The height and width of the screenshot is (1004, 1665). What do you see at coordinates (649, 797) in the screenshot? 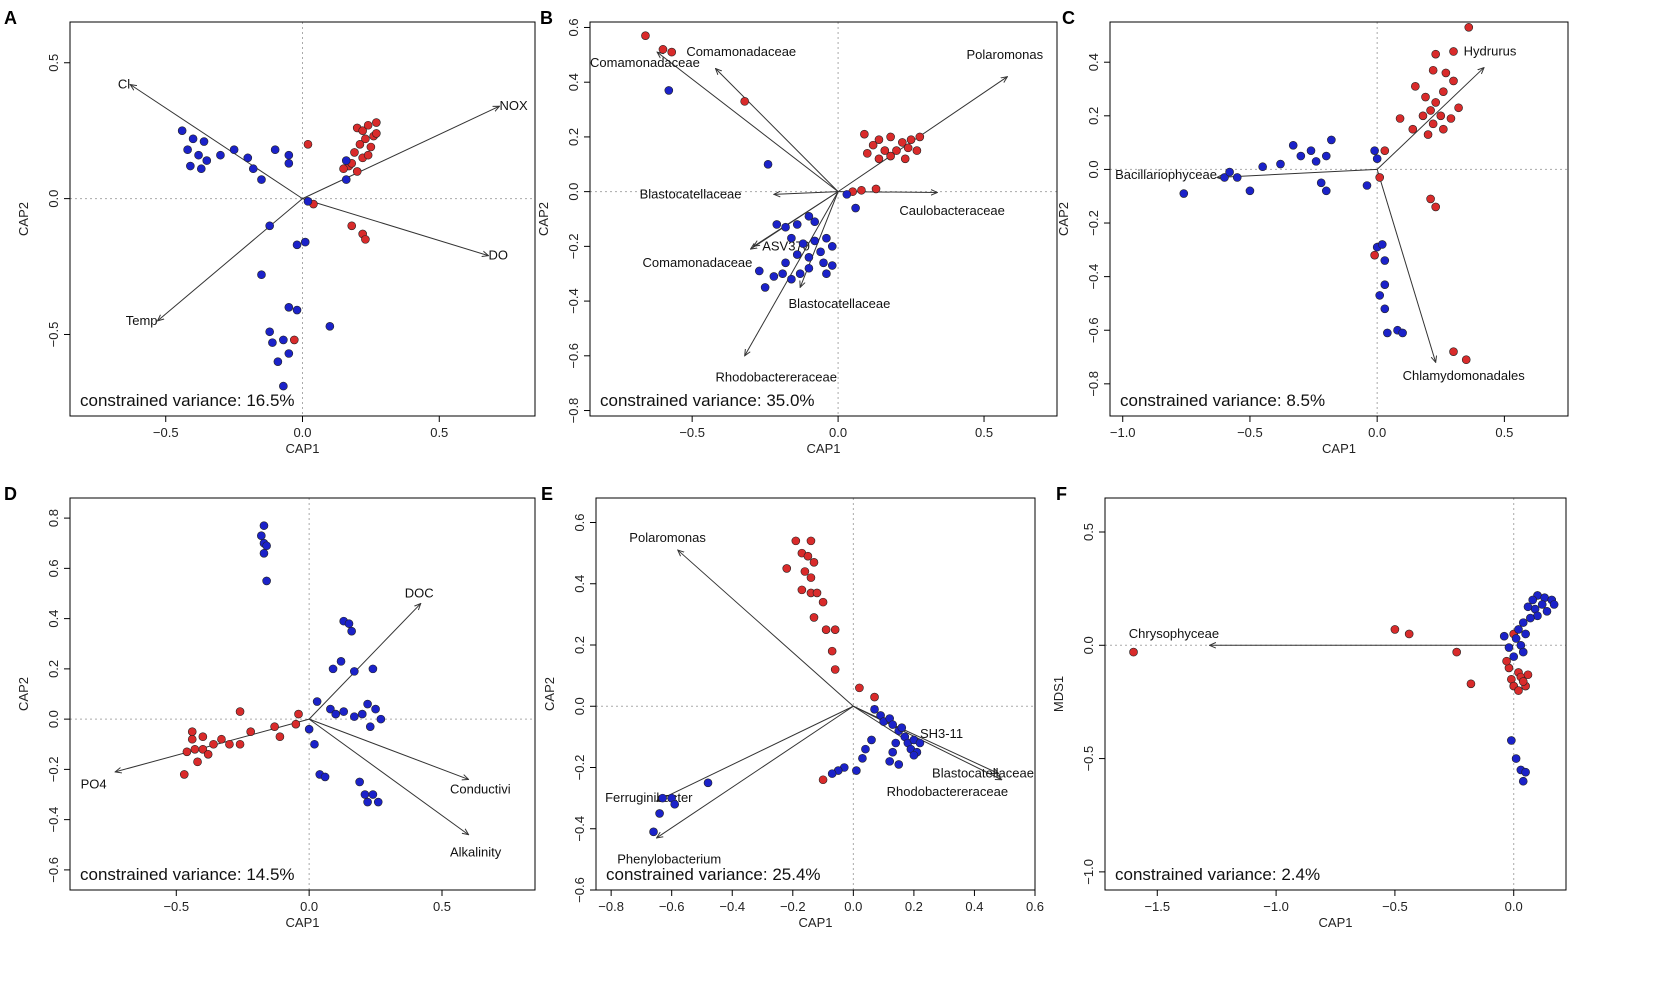
I see `arrow-label: Ferruginibacter` at bounding box center [649, 797].